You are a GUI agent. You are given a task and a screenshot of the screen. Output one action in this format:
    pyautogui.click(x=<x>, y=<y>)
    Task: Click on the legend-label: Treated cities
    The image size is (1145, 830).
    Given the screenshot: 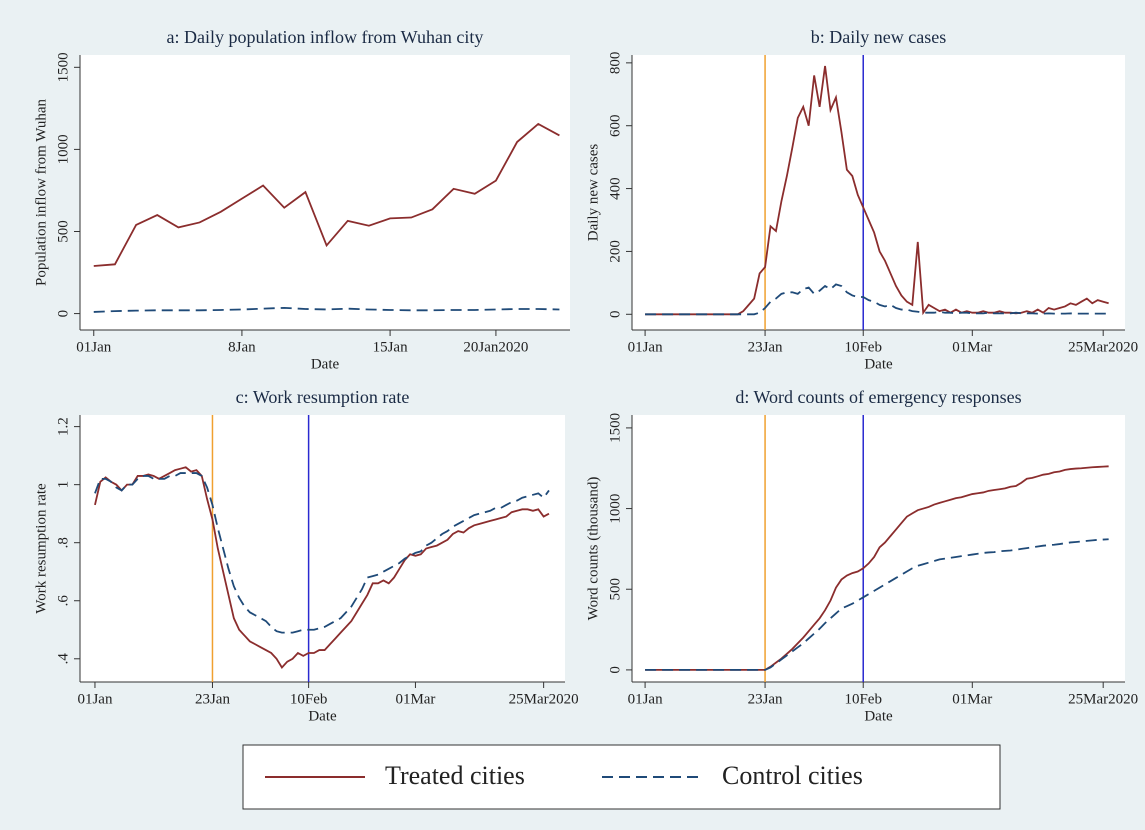 What is the action you would take?
    pyautogui.click(x=455, y=775)
    